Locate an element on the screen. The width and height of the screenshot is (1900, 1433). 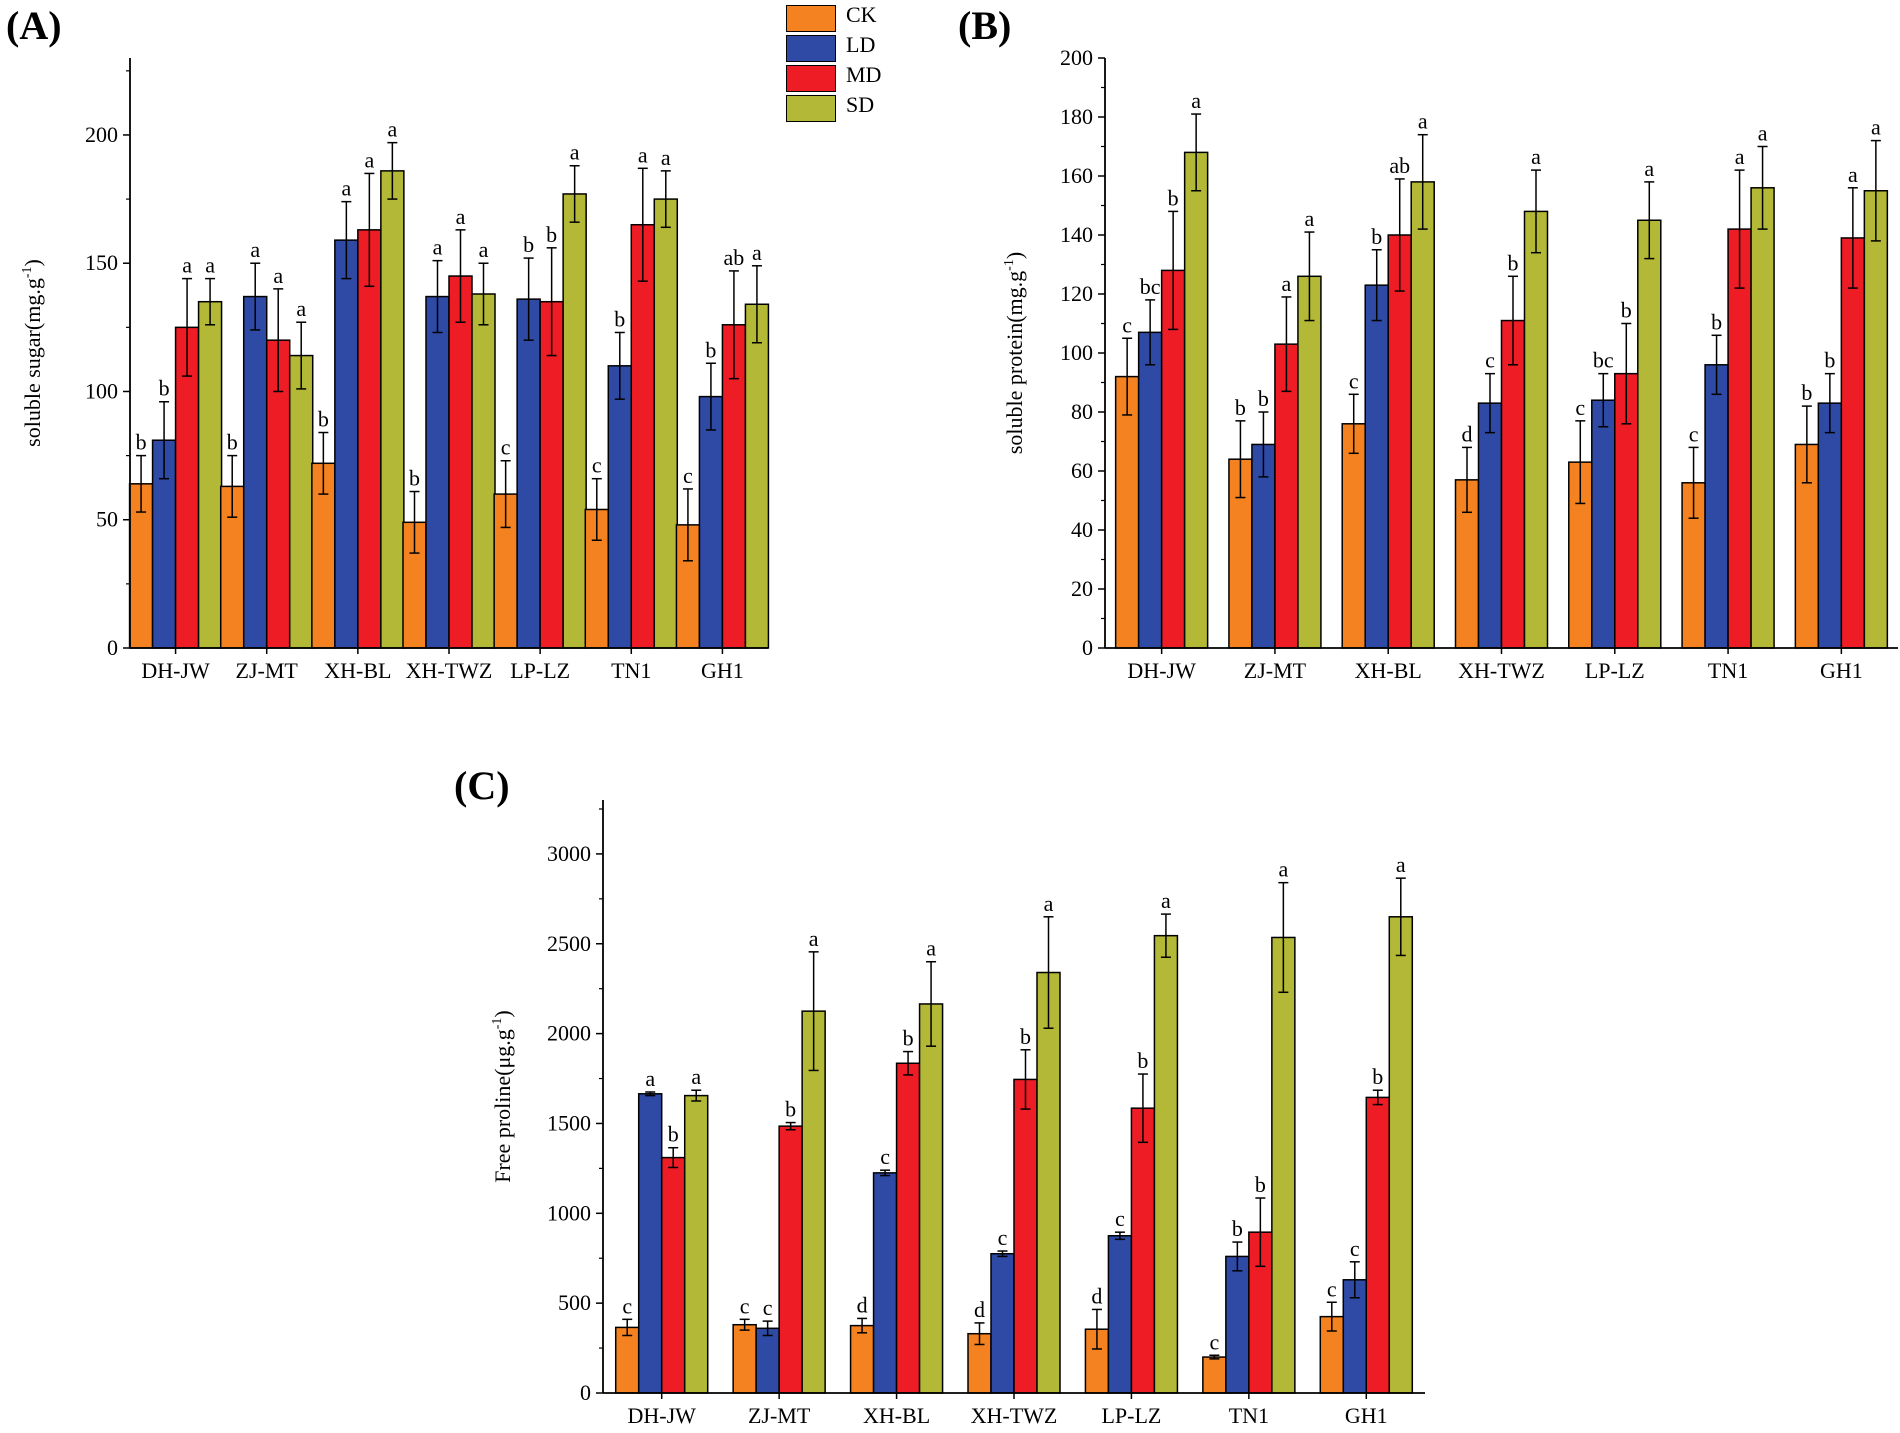
bar-ck-xh-bl is located at coordinates (1353, 536).